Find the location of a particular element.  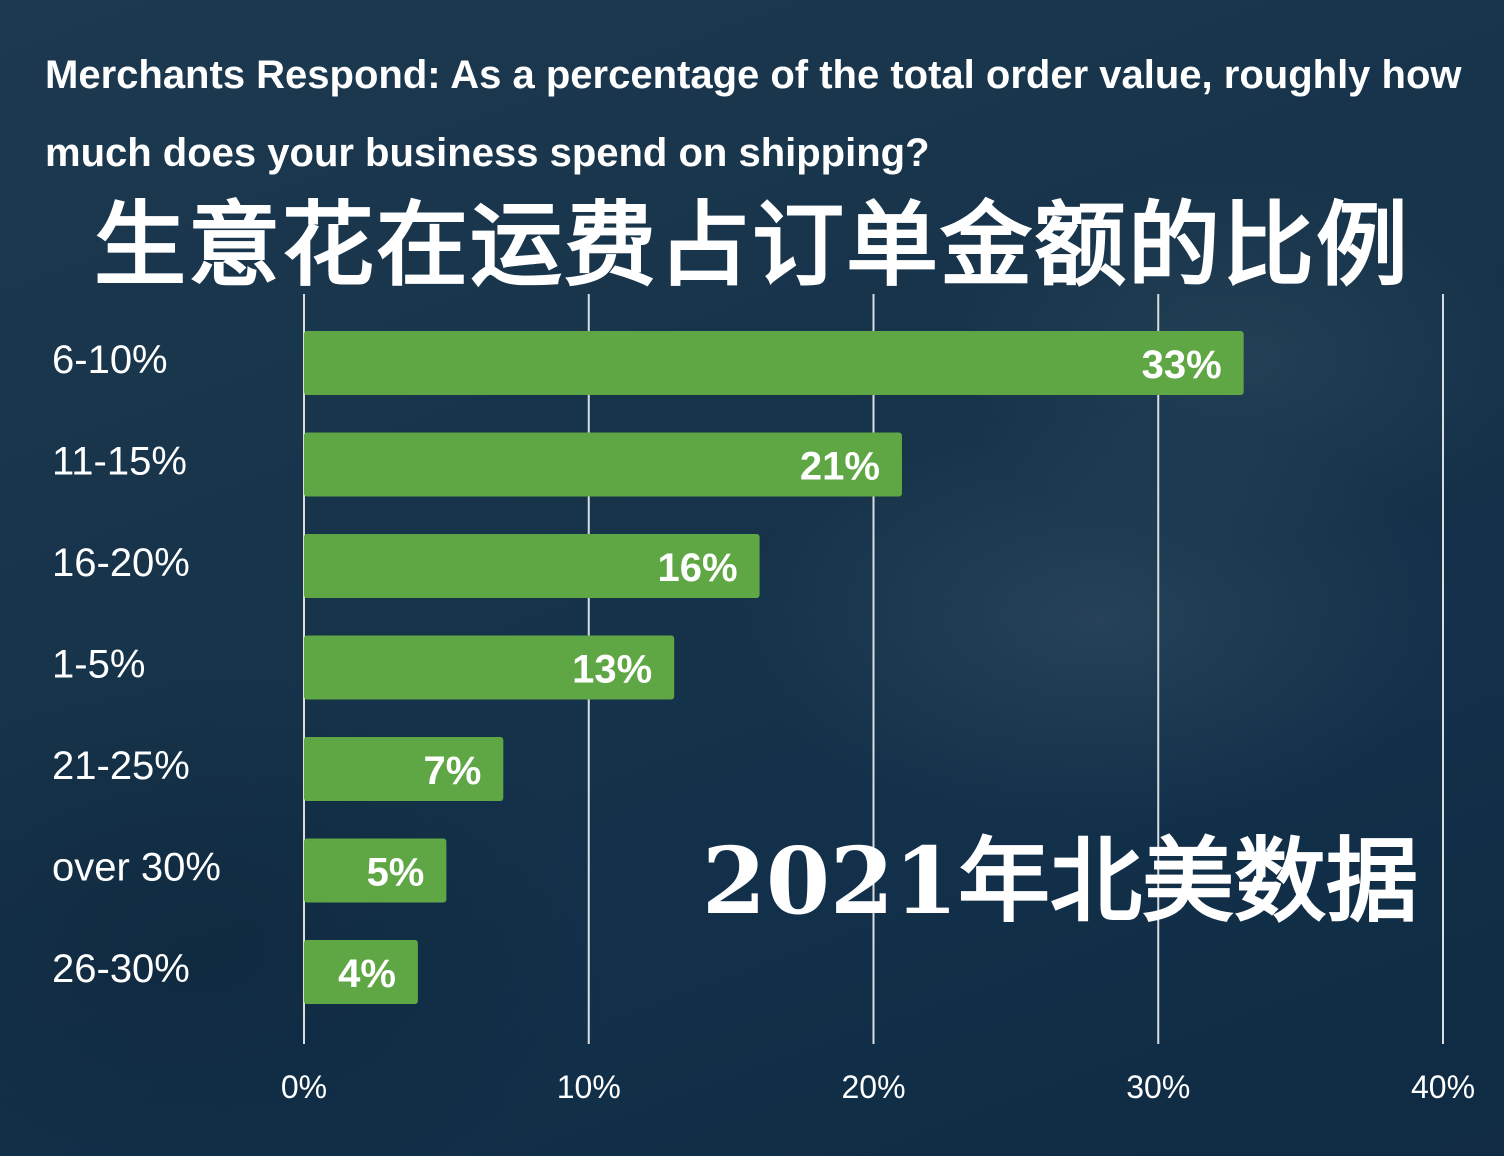

chart-title-zh: 生意花在运费占订单金额的比例 is located at coordinates (751, 245).